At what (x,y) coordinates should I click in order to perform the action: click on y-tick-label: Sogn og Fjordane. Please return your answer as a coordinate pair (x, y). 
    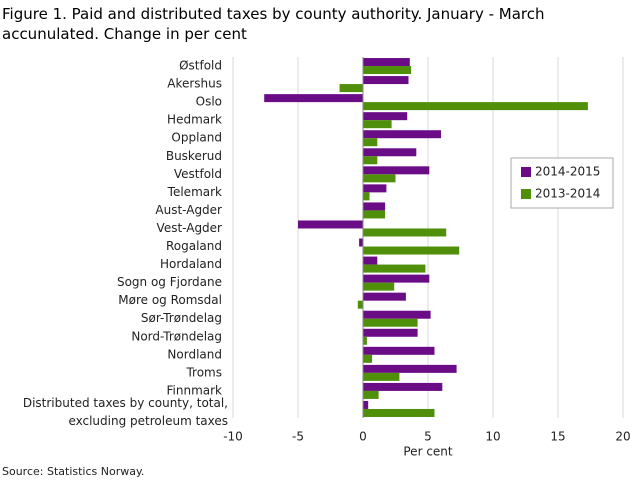
    Looking at the image, I should click on (169, 282).